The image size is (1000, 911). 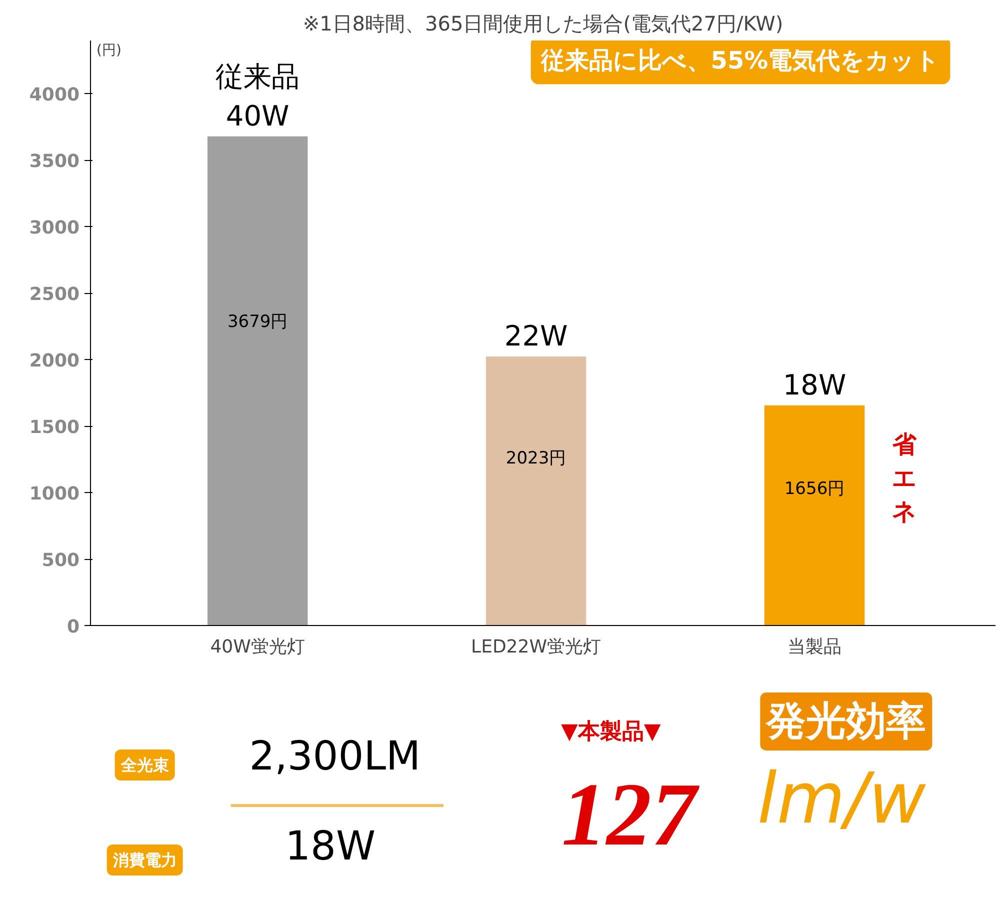 I want to click on x-tick-label: 当製品, so click(x=815, y=647).